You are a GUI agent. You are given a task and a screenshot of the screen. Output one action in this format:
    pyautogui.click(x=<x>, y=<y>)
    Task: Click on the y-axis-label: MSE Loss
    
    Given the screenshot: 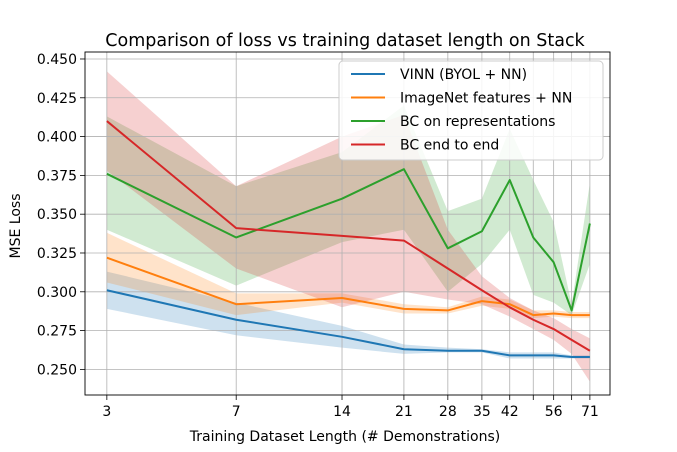 What is the action you would take?
    pyautogui.click(x=16, y=226)
    